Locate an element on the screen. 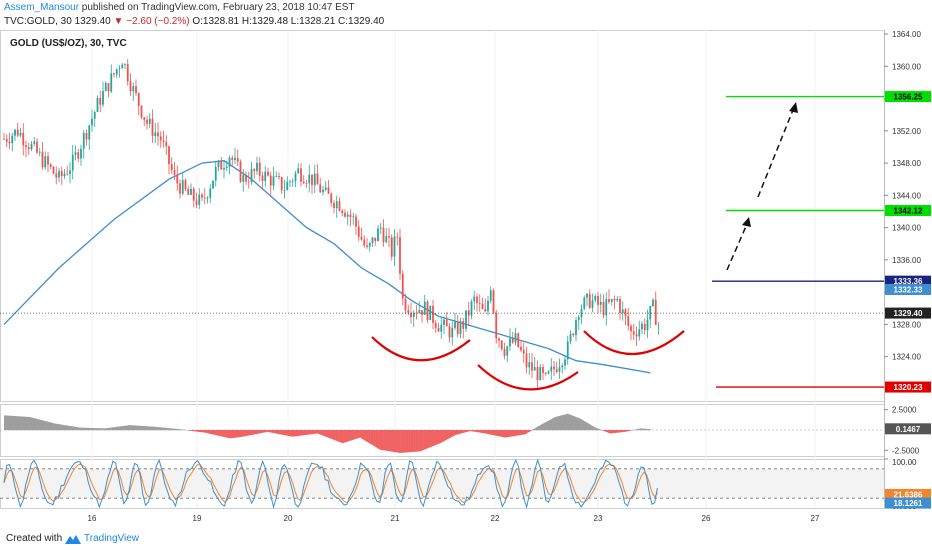  time-tick-label: 22 is located at coordinates (495, 518).